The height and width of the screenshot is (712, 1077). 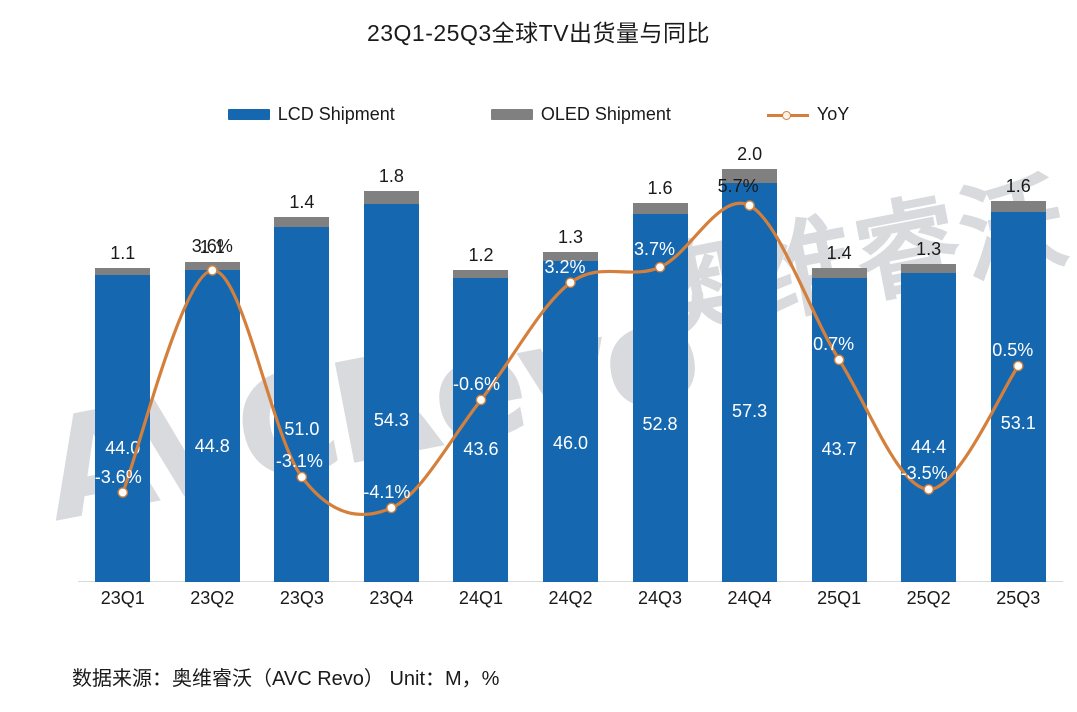 I want to click on bar-label-lcd: 53.1, so click(x=1018, y=423).